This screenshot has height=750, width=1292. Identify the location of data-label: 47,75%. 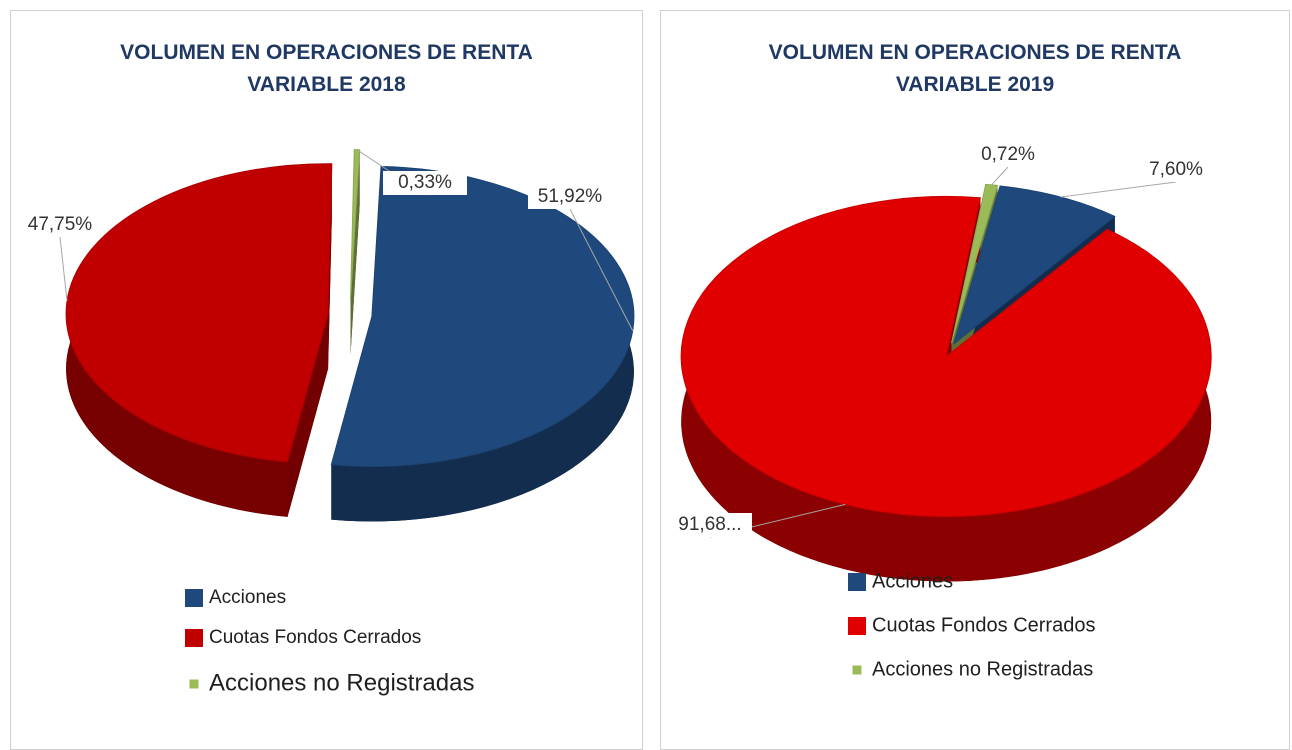
(60, 224).